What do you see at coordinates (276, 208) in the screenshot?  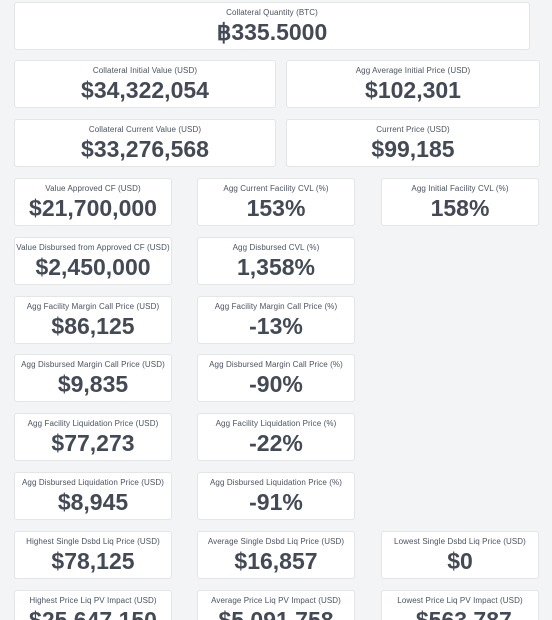 I see `card-value: 153%` at bounding box center [276, 208].